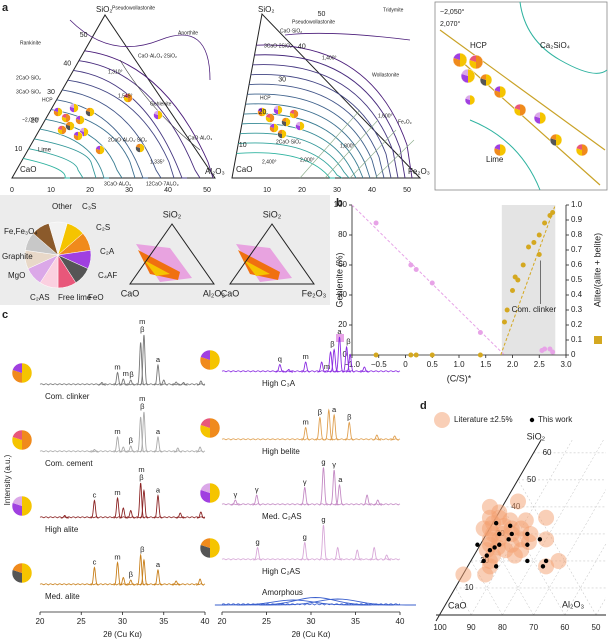 This screenshot has height=640, width=610. Describe the element at coordinates (157, 268) in the screenshot. I see `region` at that location.